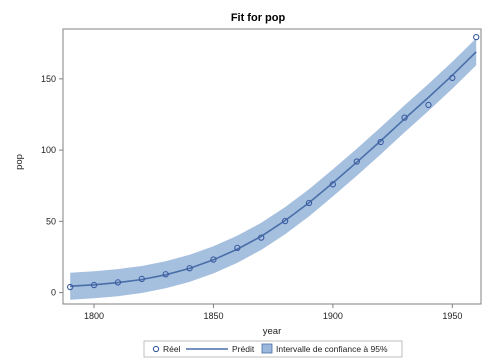 Image resolution: width=483 pixels, height=362 pixels. I want to click on y-tick-label: 100, so click(48, 150).